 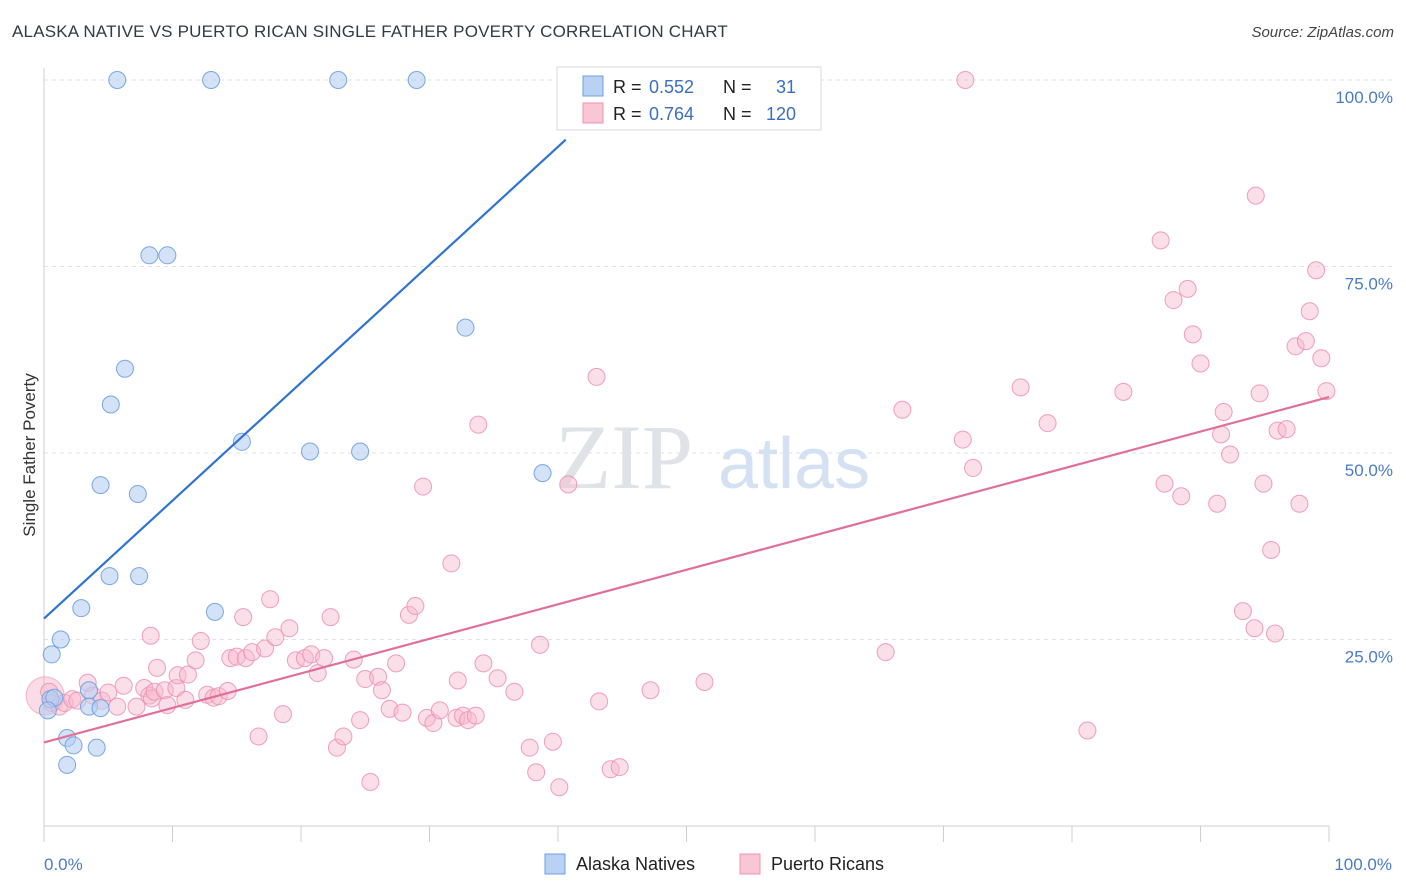 I want to click on x-tick-labels: 0.0% 100.0%, so click(x=718, y=864).